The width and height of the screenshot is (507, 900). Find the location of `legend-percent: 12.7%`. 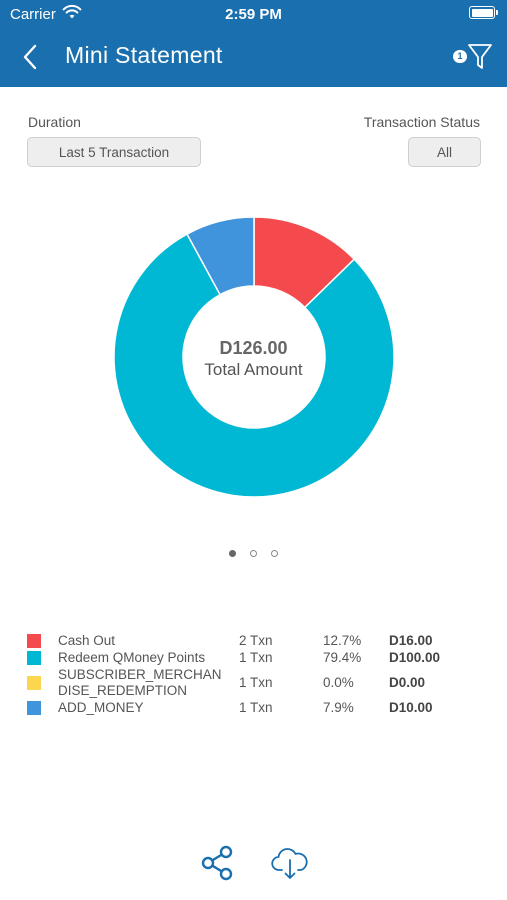

legend-percent: 12.7% is located at coordinates (342, 640).